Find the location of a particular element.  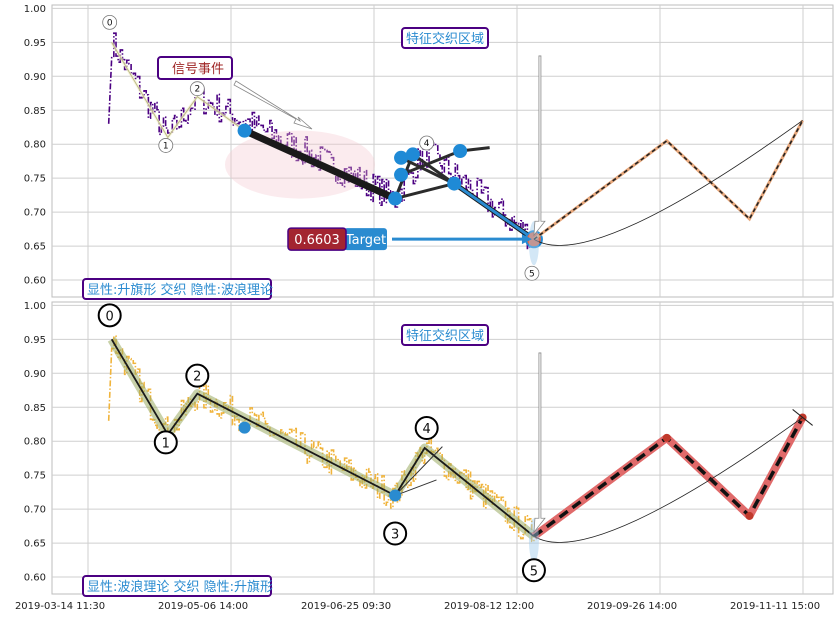

x-tick-label: 2019-06-25 09:30 is located at coordinates (346, 606).